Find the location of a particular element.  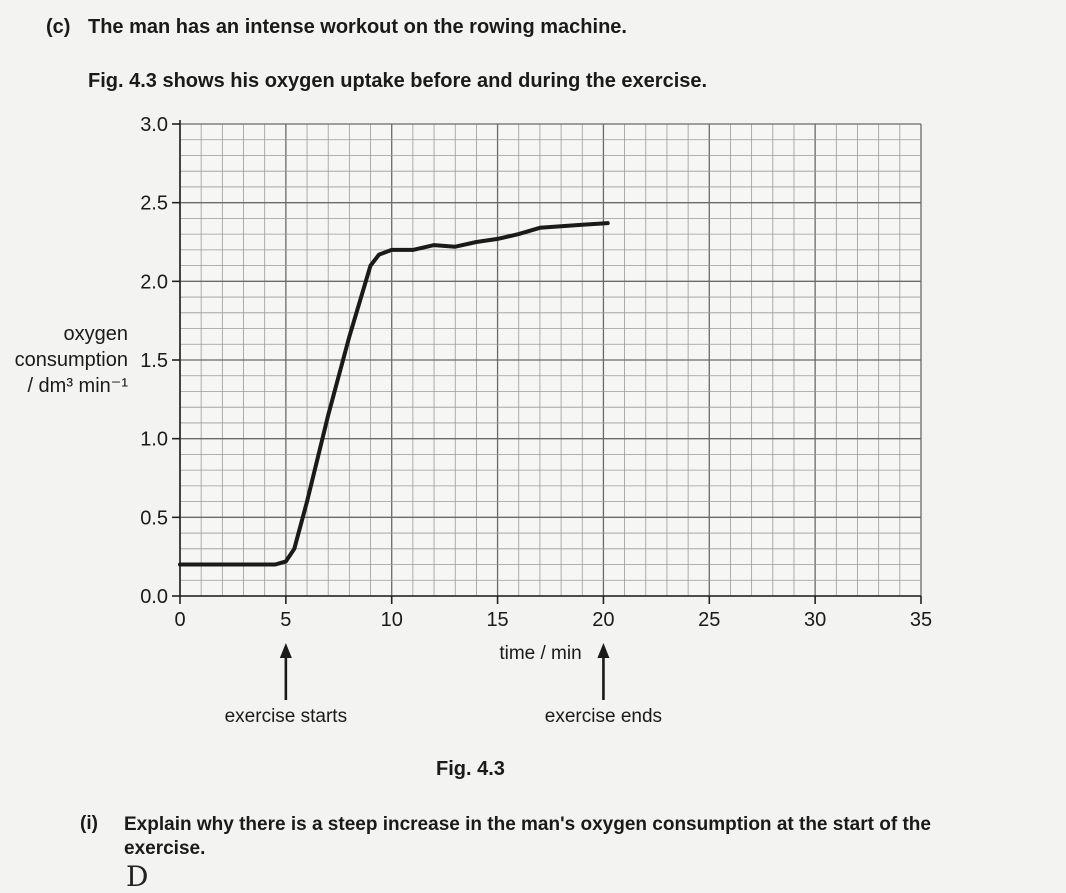

y-tick-label: 1.0 is located at coordinates (154, 440).